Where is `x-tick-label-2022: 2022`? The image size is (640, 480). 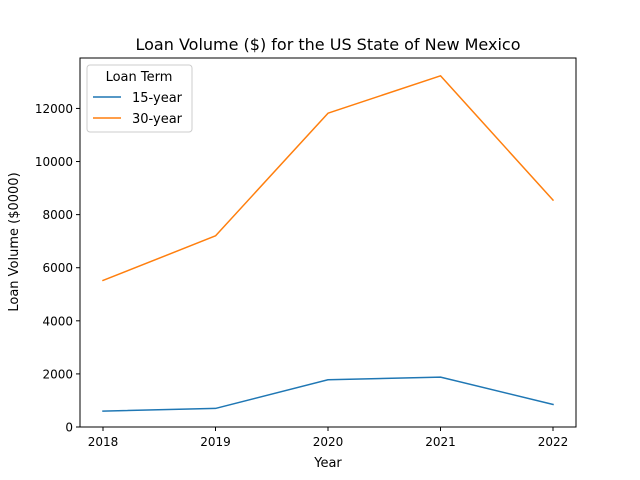 x-tick-label-2022: 2022 is located at coordinates (553, 442).